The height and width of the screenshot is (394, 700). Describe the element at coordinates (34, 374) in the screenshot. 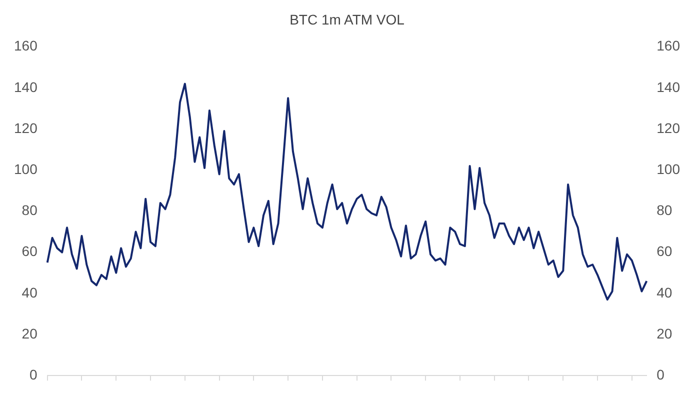

I see `y-tick-label: 0` at that location.